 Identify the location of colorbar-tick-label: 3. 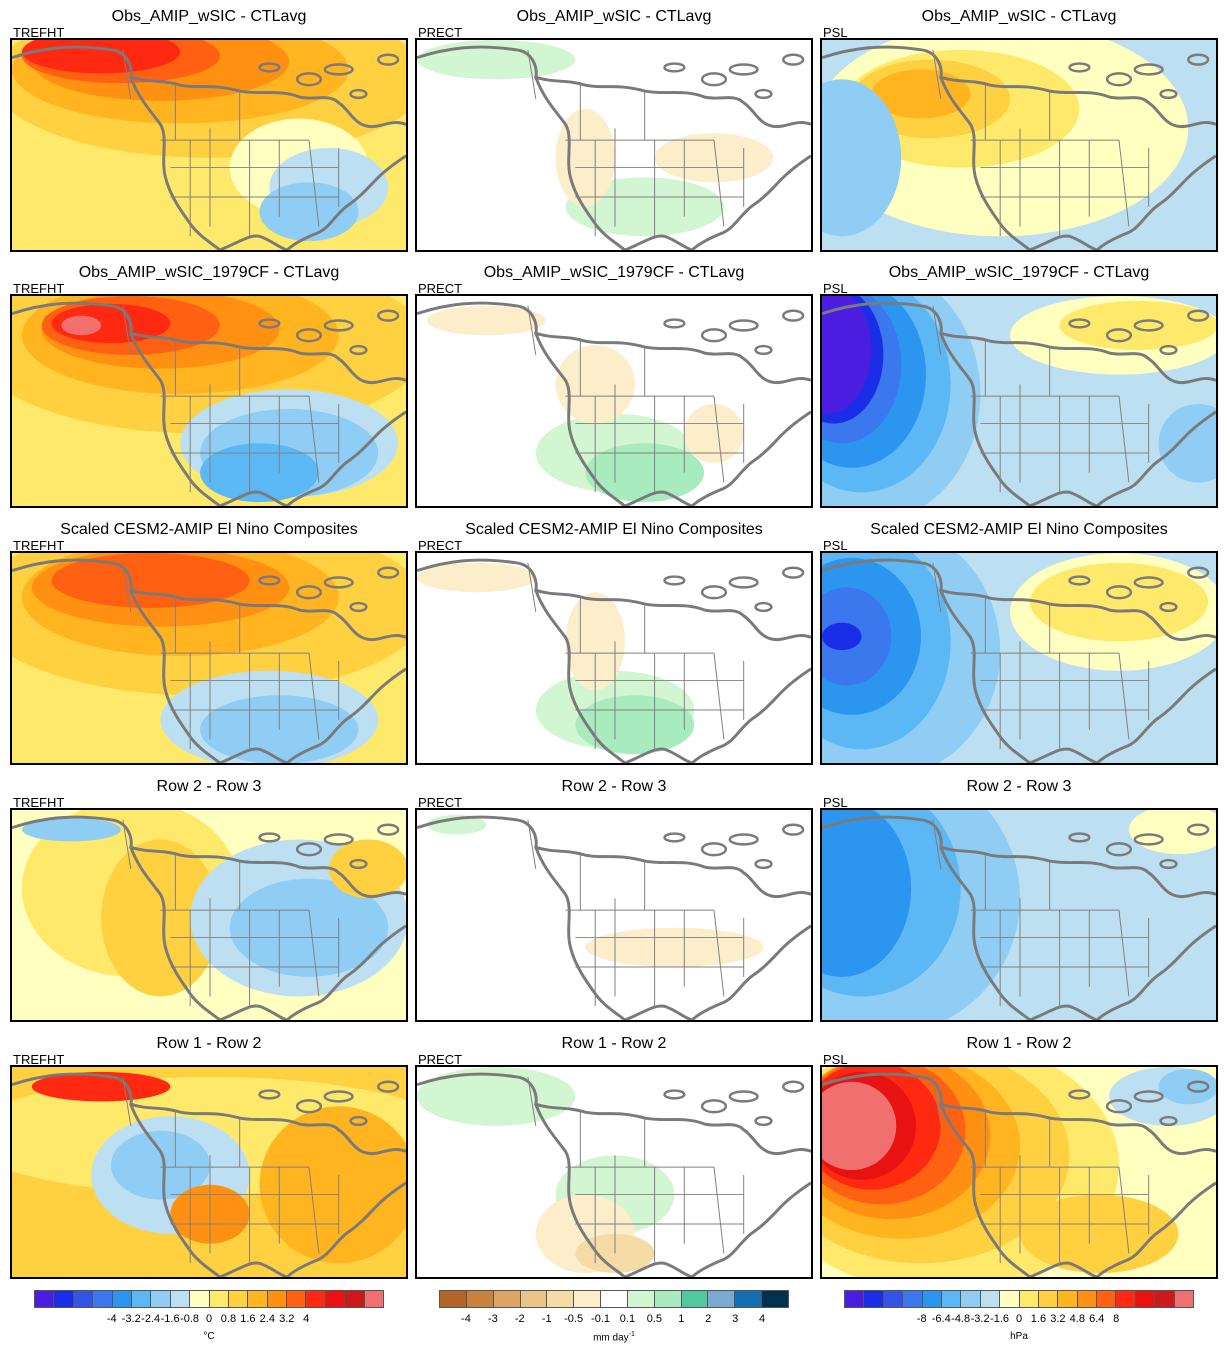
(735, 1319).